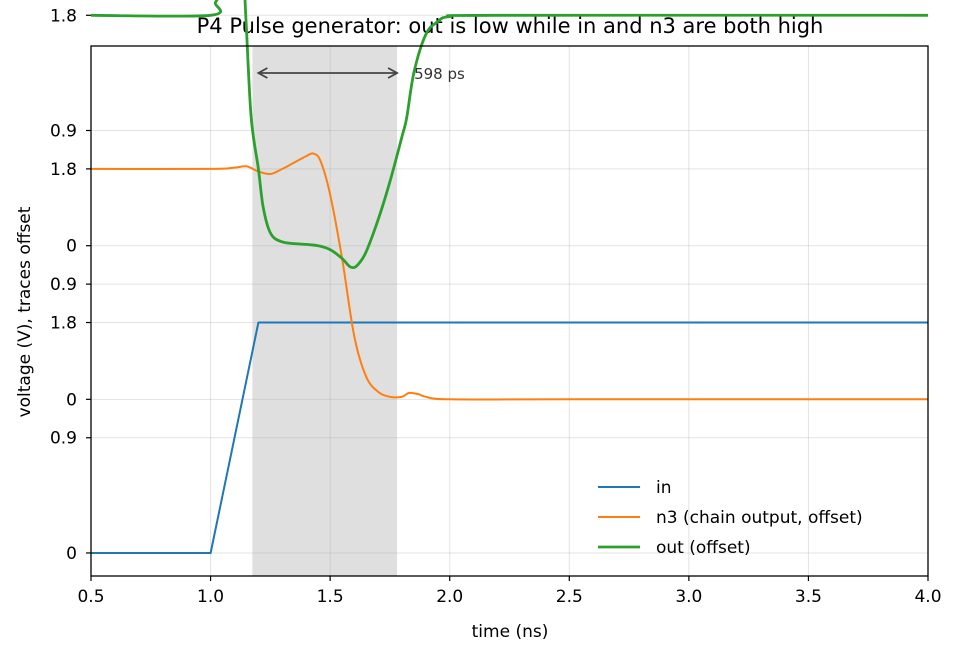  Describe the element at coordinates (330, 597) in the screenshot. I see `x-tick-label: 1.5` at that location.